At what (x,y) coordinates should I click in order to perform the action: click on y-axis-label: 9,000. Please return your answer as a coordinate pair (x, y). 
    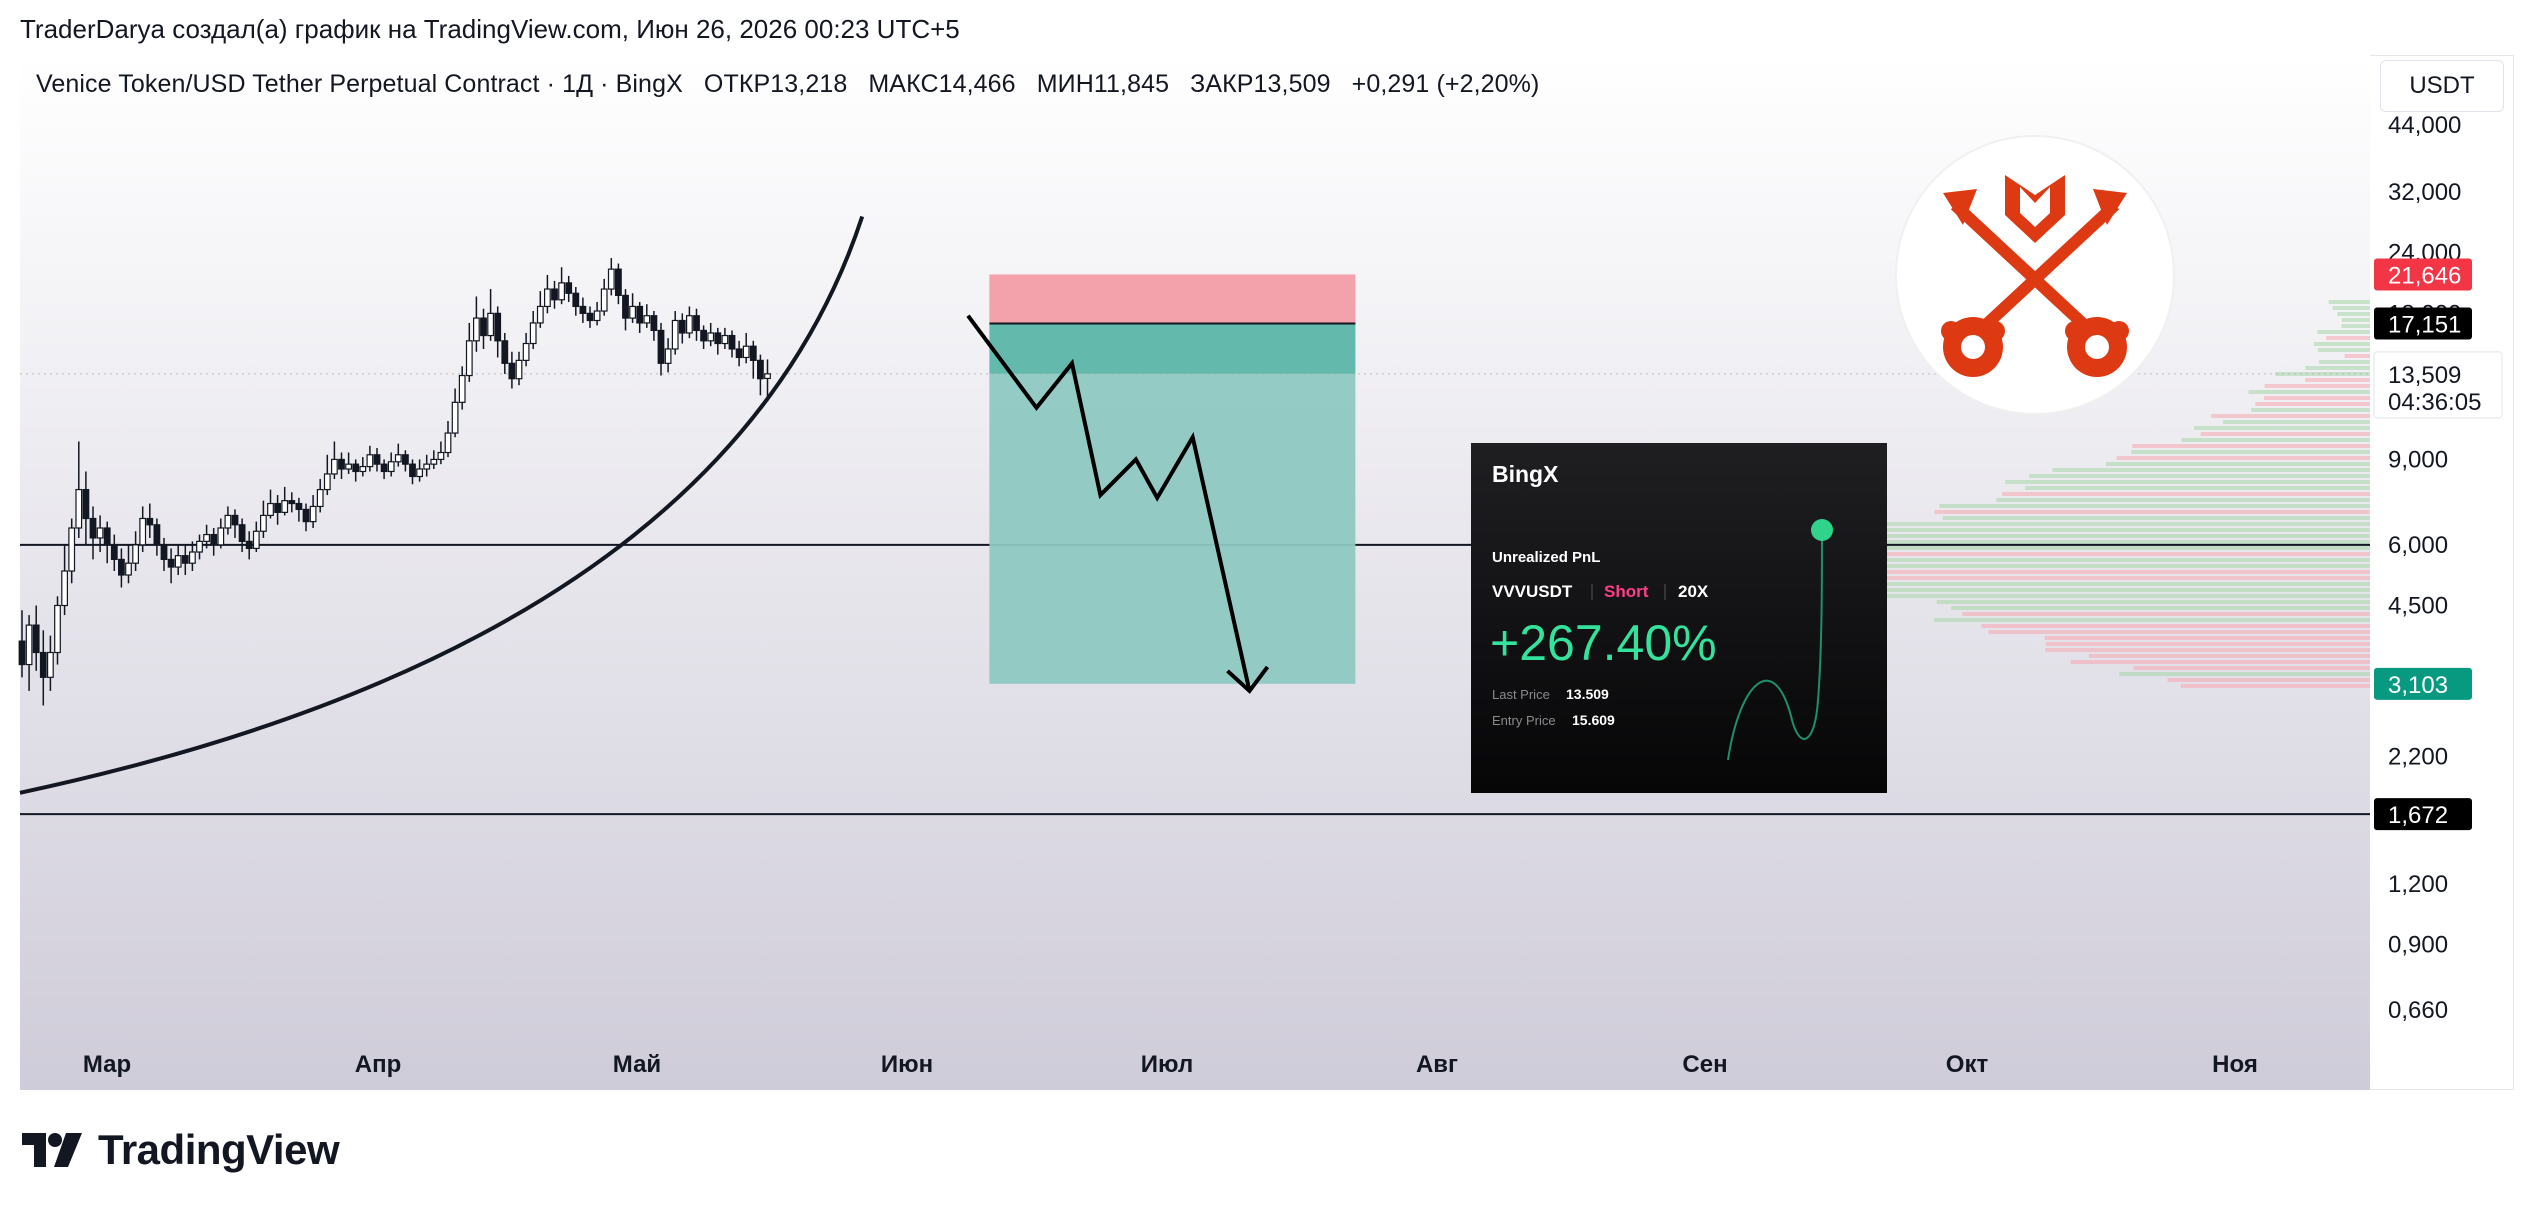
    Looking at the image, I should click on (2418, 459).